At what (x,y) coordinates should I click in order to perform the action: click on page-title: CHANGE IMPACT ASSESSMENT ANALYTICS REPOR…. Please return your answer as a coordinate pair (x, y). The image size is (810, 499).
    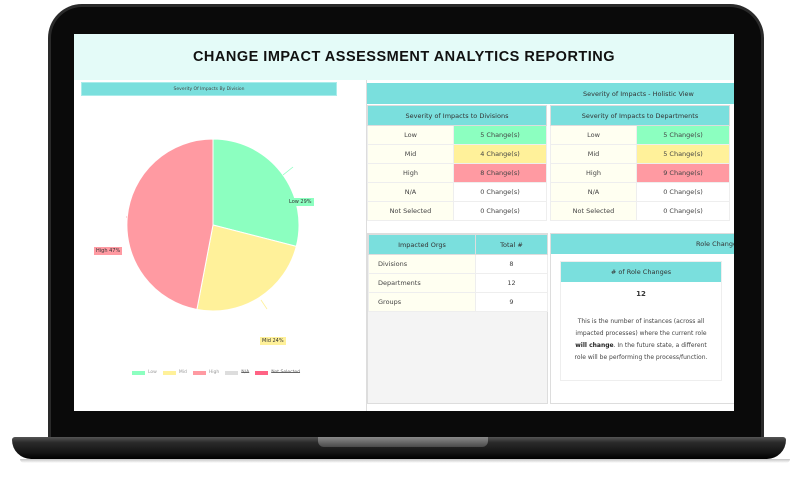
    Looking at the image, I should click on (404, 57).